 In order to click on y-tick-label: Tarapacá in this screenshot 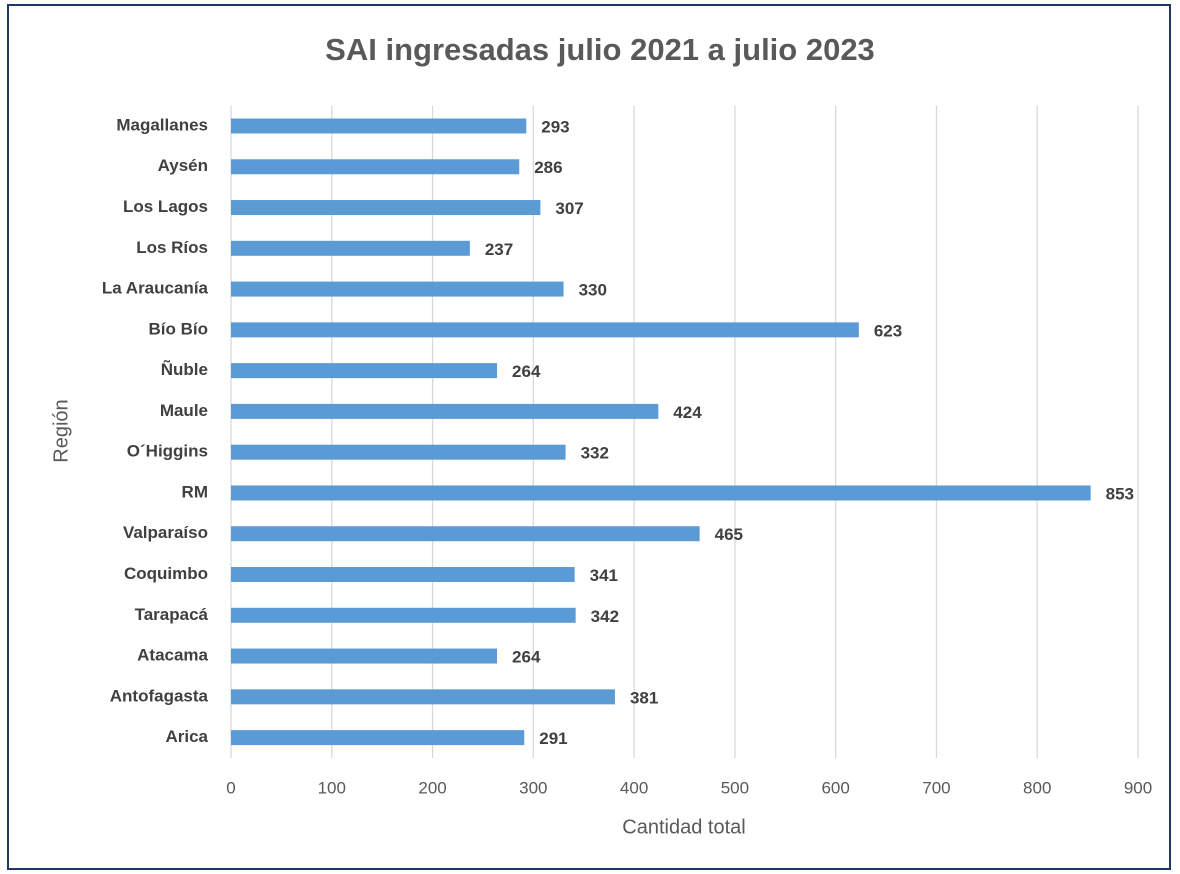, I will do `click(172, 614)`.